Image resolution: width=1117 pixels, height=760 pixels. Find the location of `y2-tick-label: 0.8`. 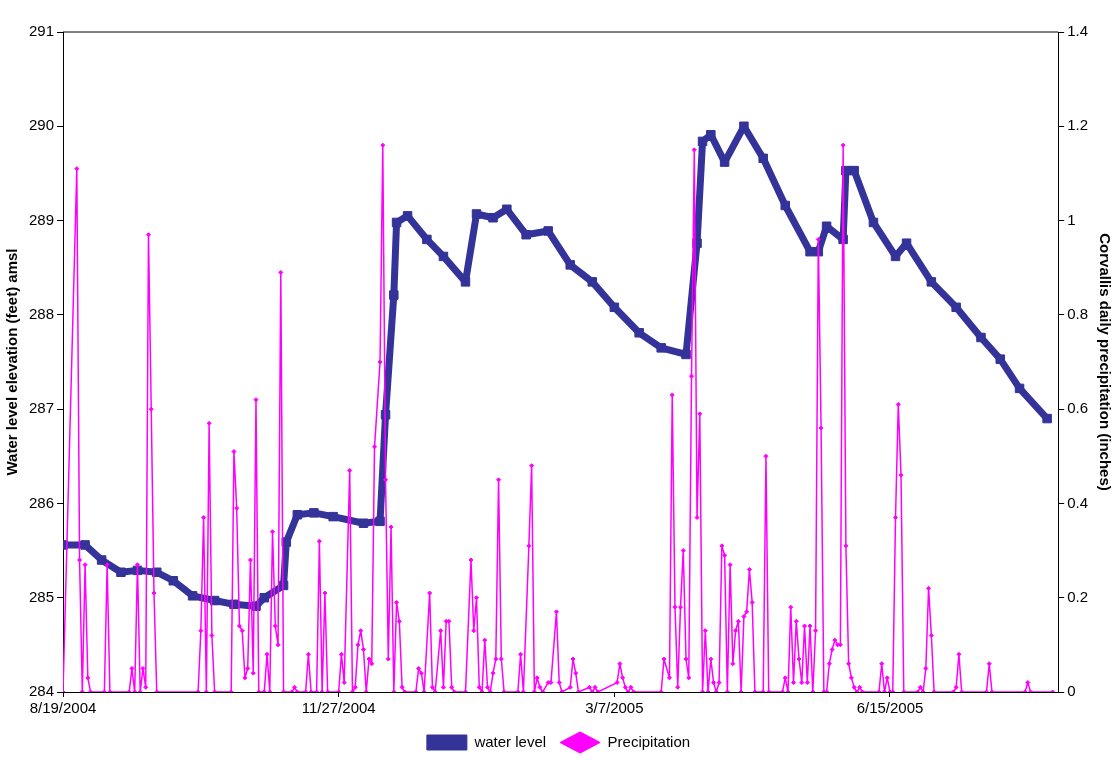

y2-tick-label: 0.8 is located at coordinates (1078, 313).